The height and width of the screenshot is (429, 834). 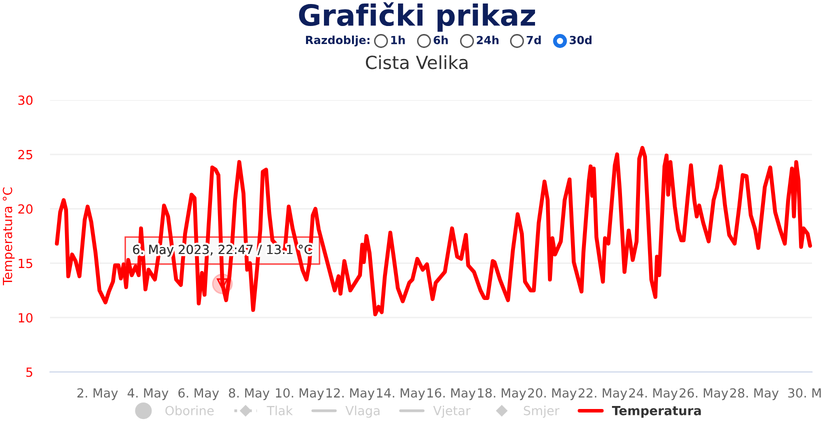 I want to click on y-axis-title: Temperatura °C, so click(x=8, y=236).